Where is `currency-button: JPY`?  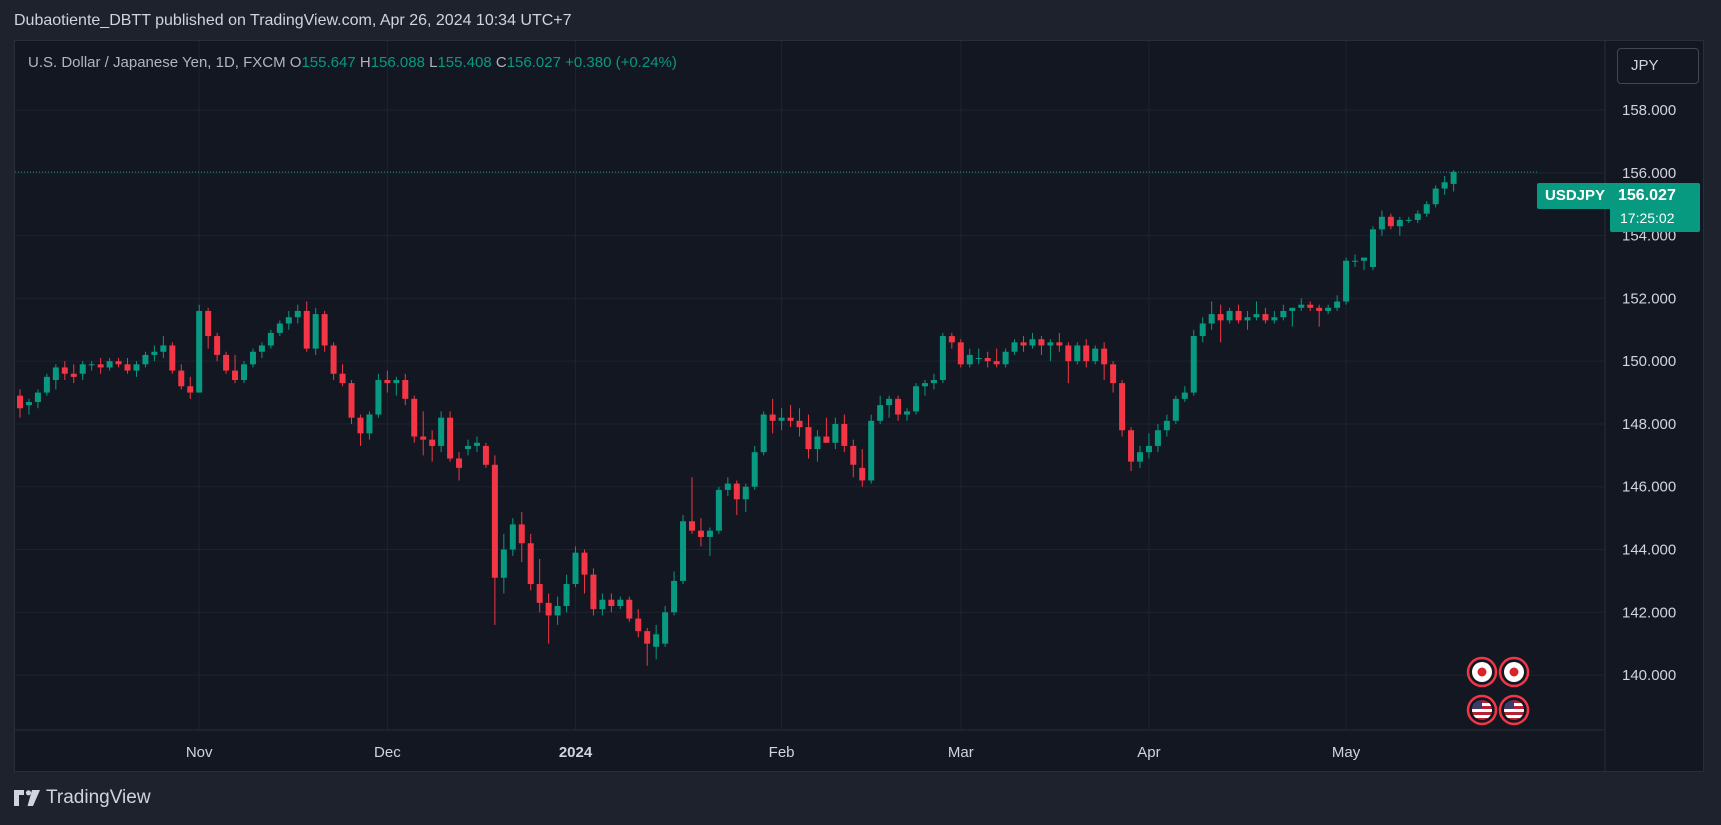
currency-button: JPY is located at coordinates (1658, 66).